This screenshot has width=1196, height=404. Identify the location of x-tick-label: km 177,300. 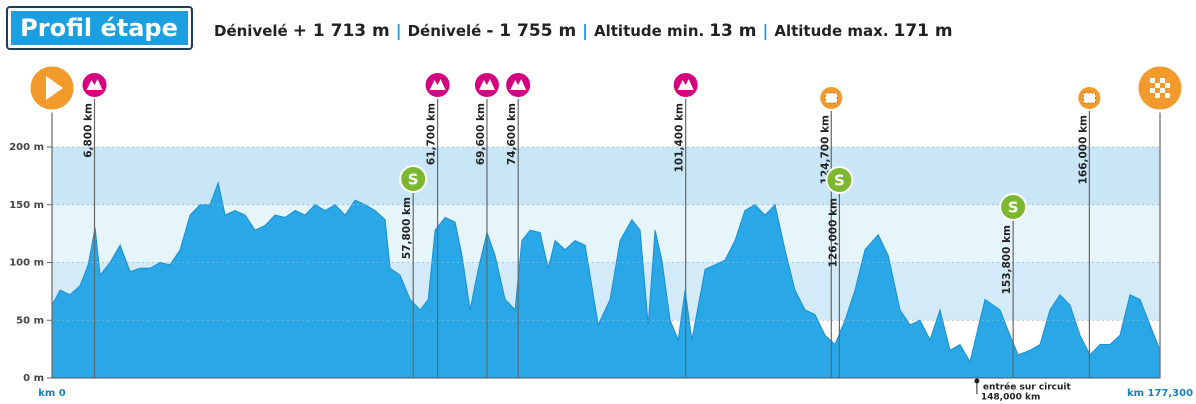
(1160, 393).